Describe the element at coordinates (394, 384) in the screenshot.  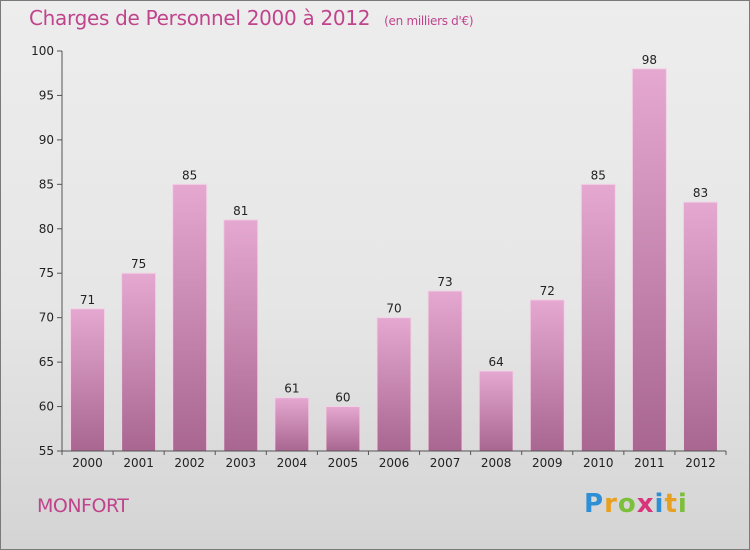
I see `bar-2006` at that location.